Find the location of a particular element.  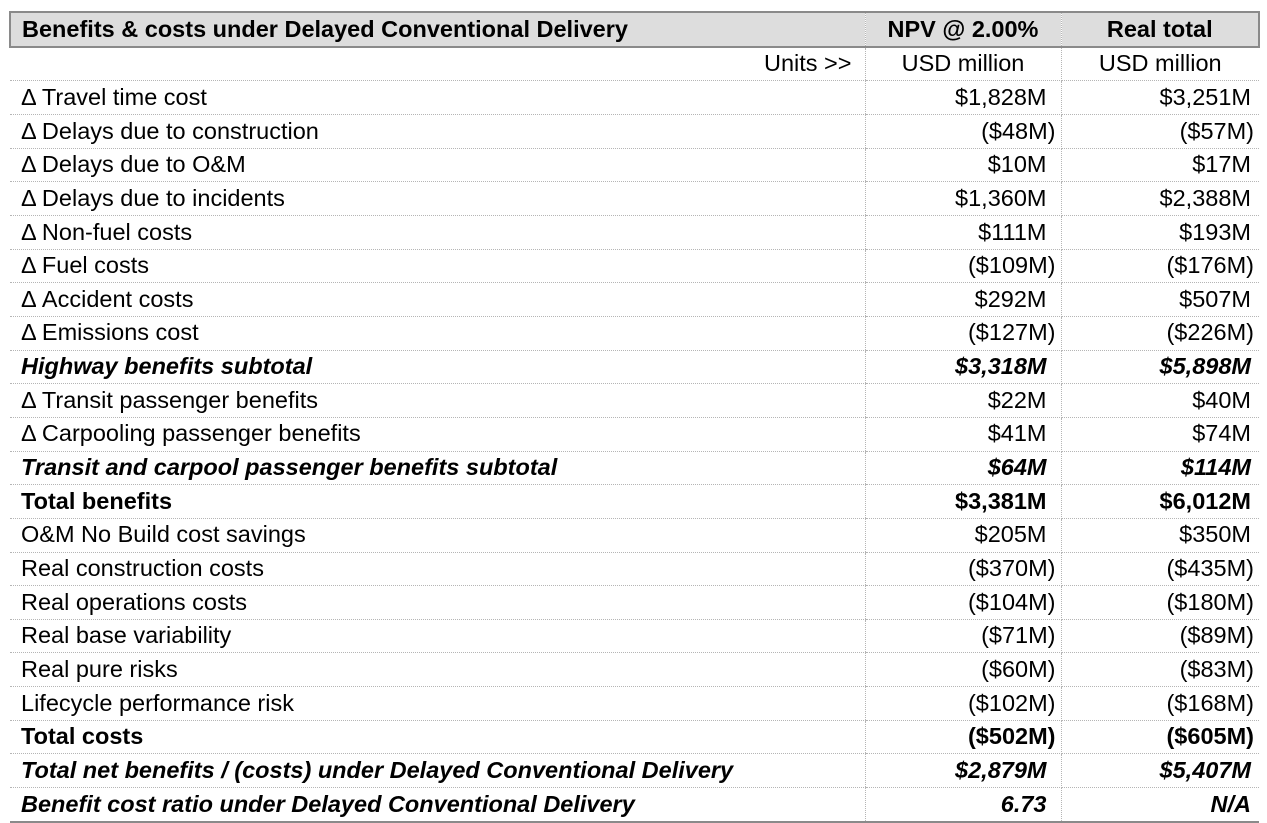

row-label: Real construction costs is located at coordinates (437, 569).